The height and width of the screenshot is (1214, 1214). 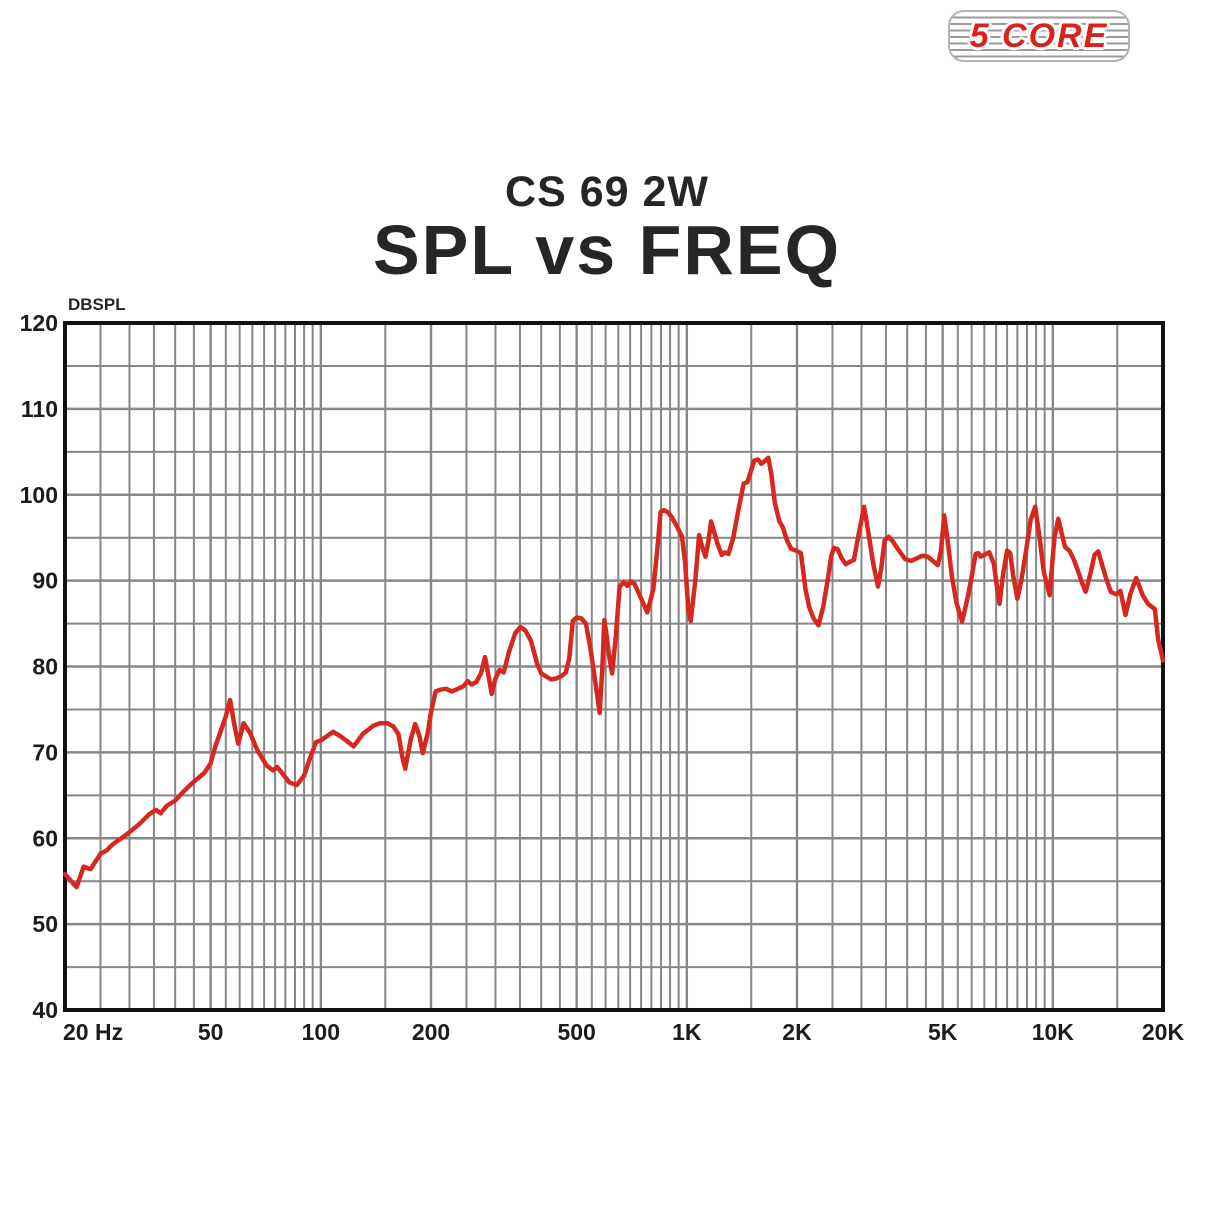 I want to click on y-tick-label: 40, so click(x=45, y=1010).